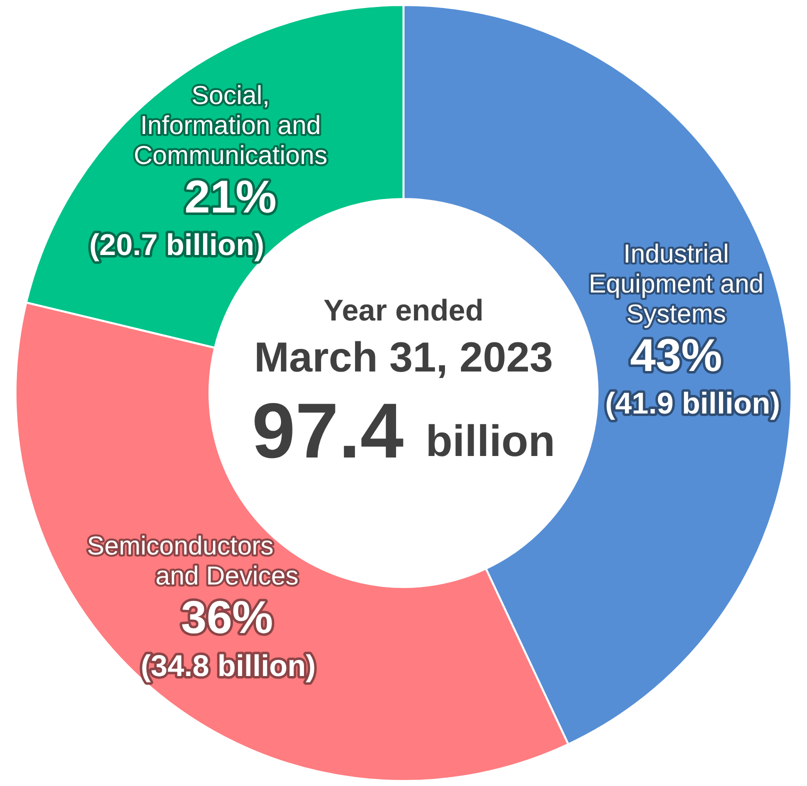 The image size is (807, 786). I want to click on data-label: (41.9 billion), so click(692, 403).